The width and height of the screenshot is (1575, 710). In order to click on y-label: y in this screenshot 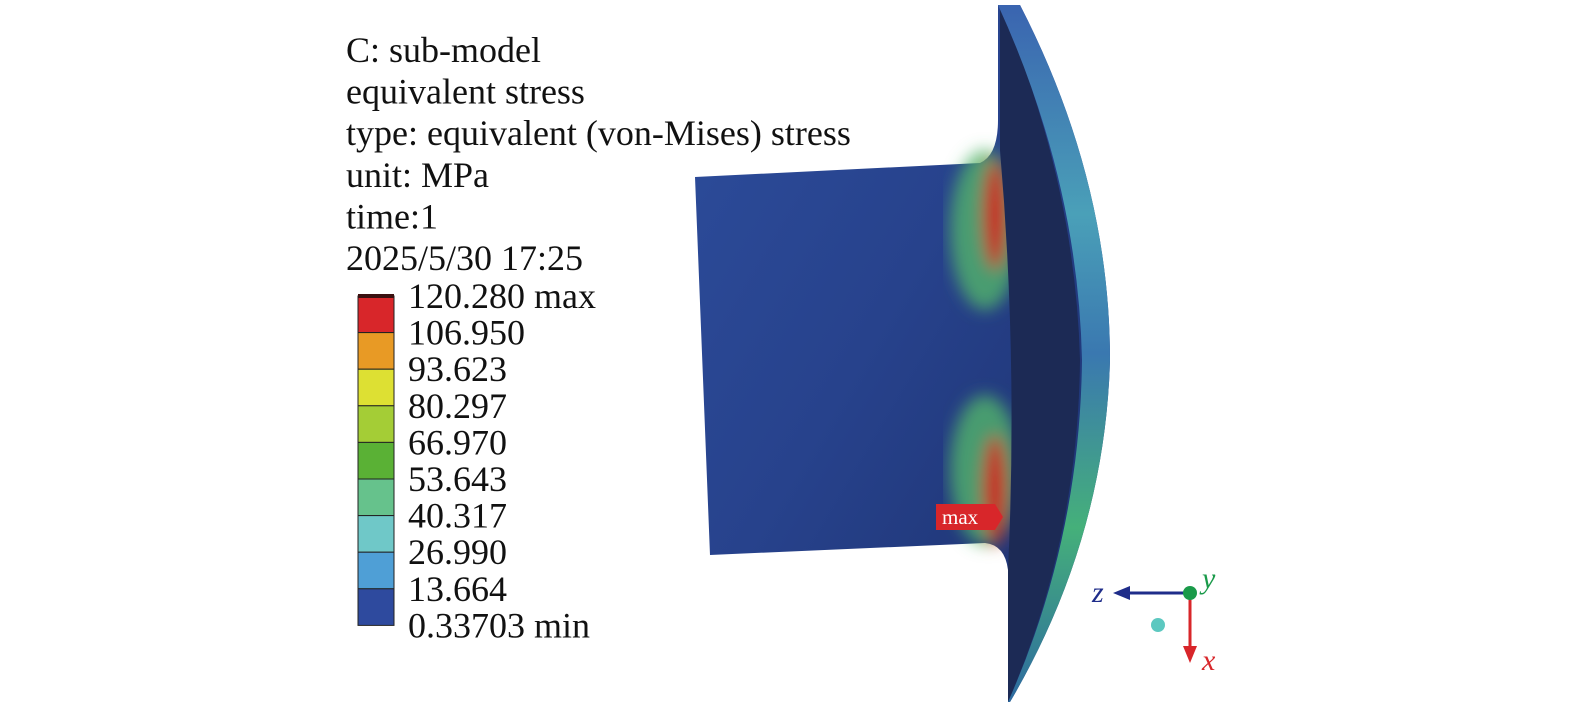, I will do `click(1207, 578)`.